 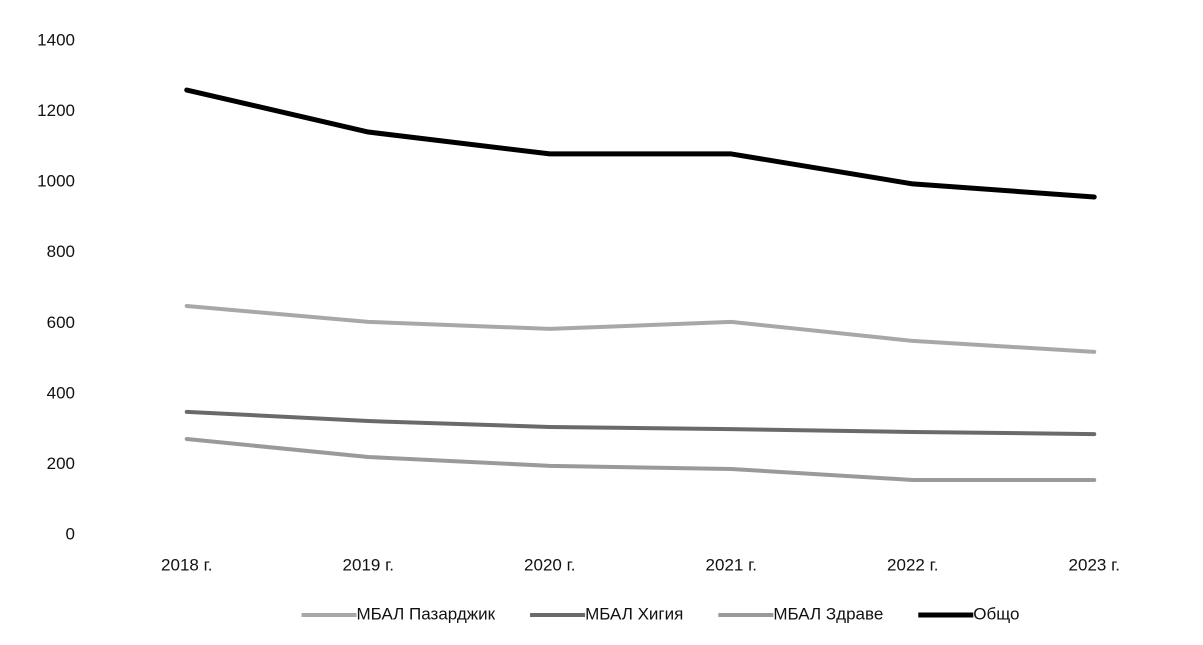 What do you see at coordinates (61, 322) in the screenshot?
I see `y-tick-label: 600` at bounding box center [61, 322].